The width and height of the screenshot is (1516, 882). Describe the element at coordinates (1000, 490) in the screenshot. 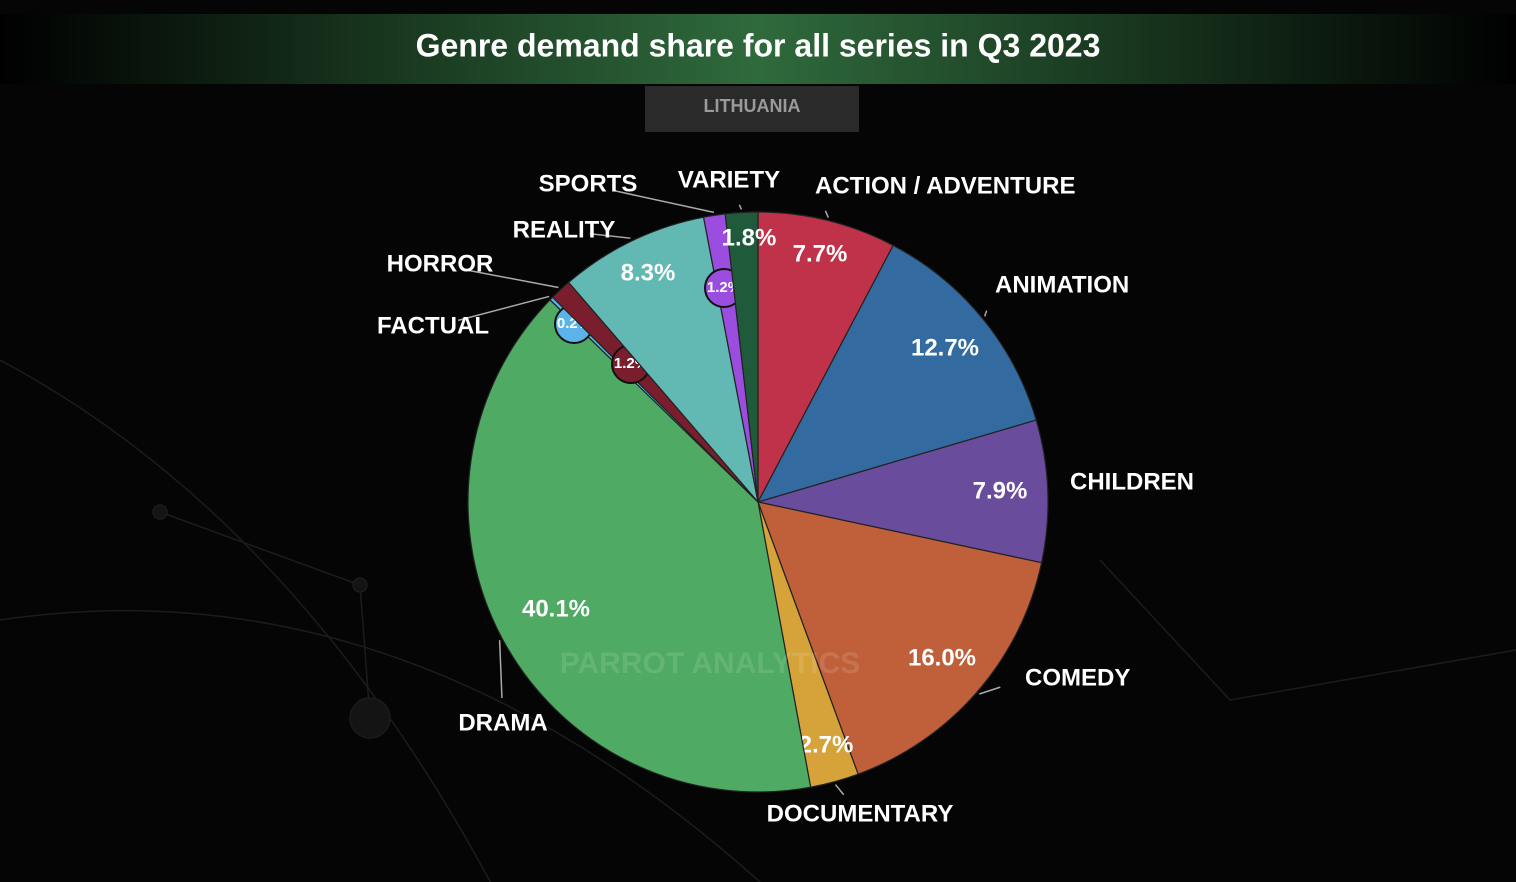

I see `value-label: 7.9%` at that location.